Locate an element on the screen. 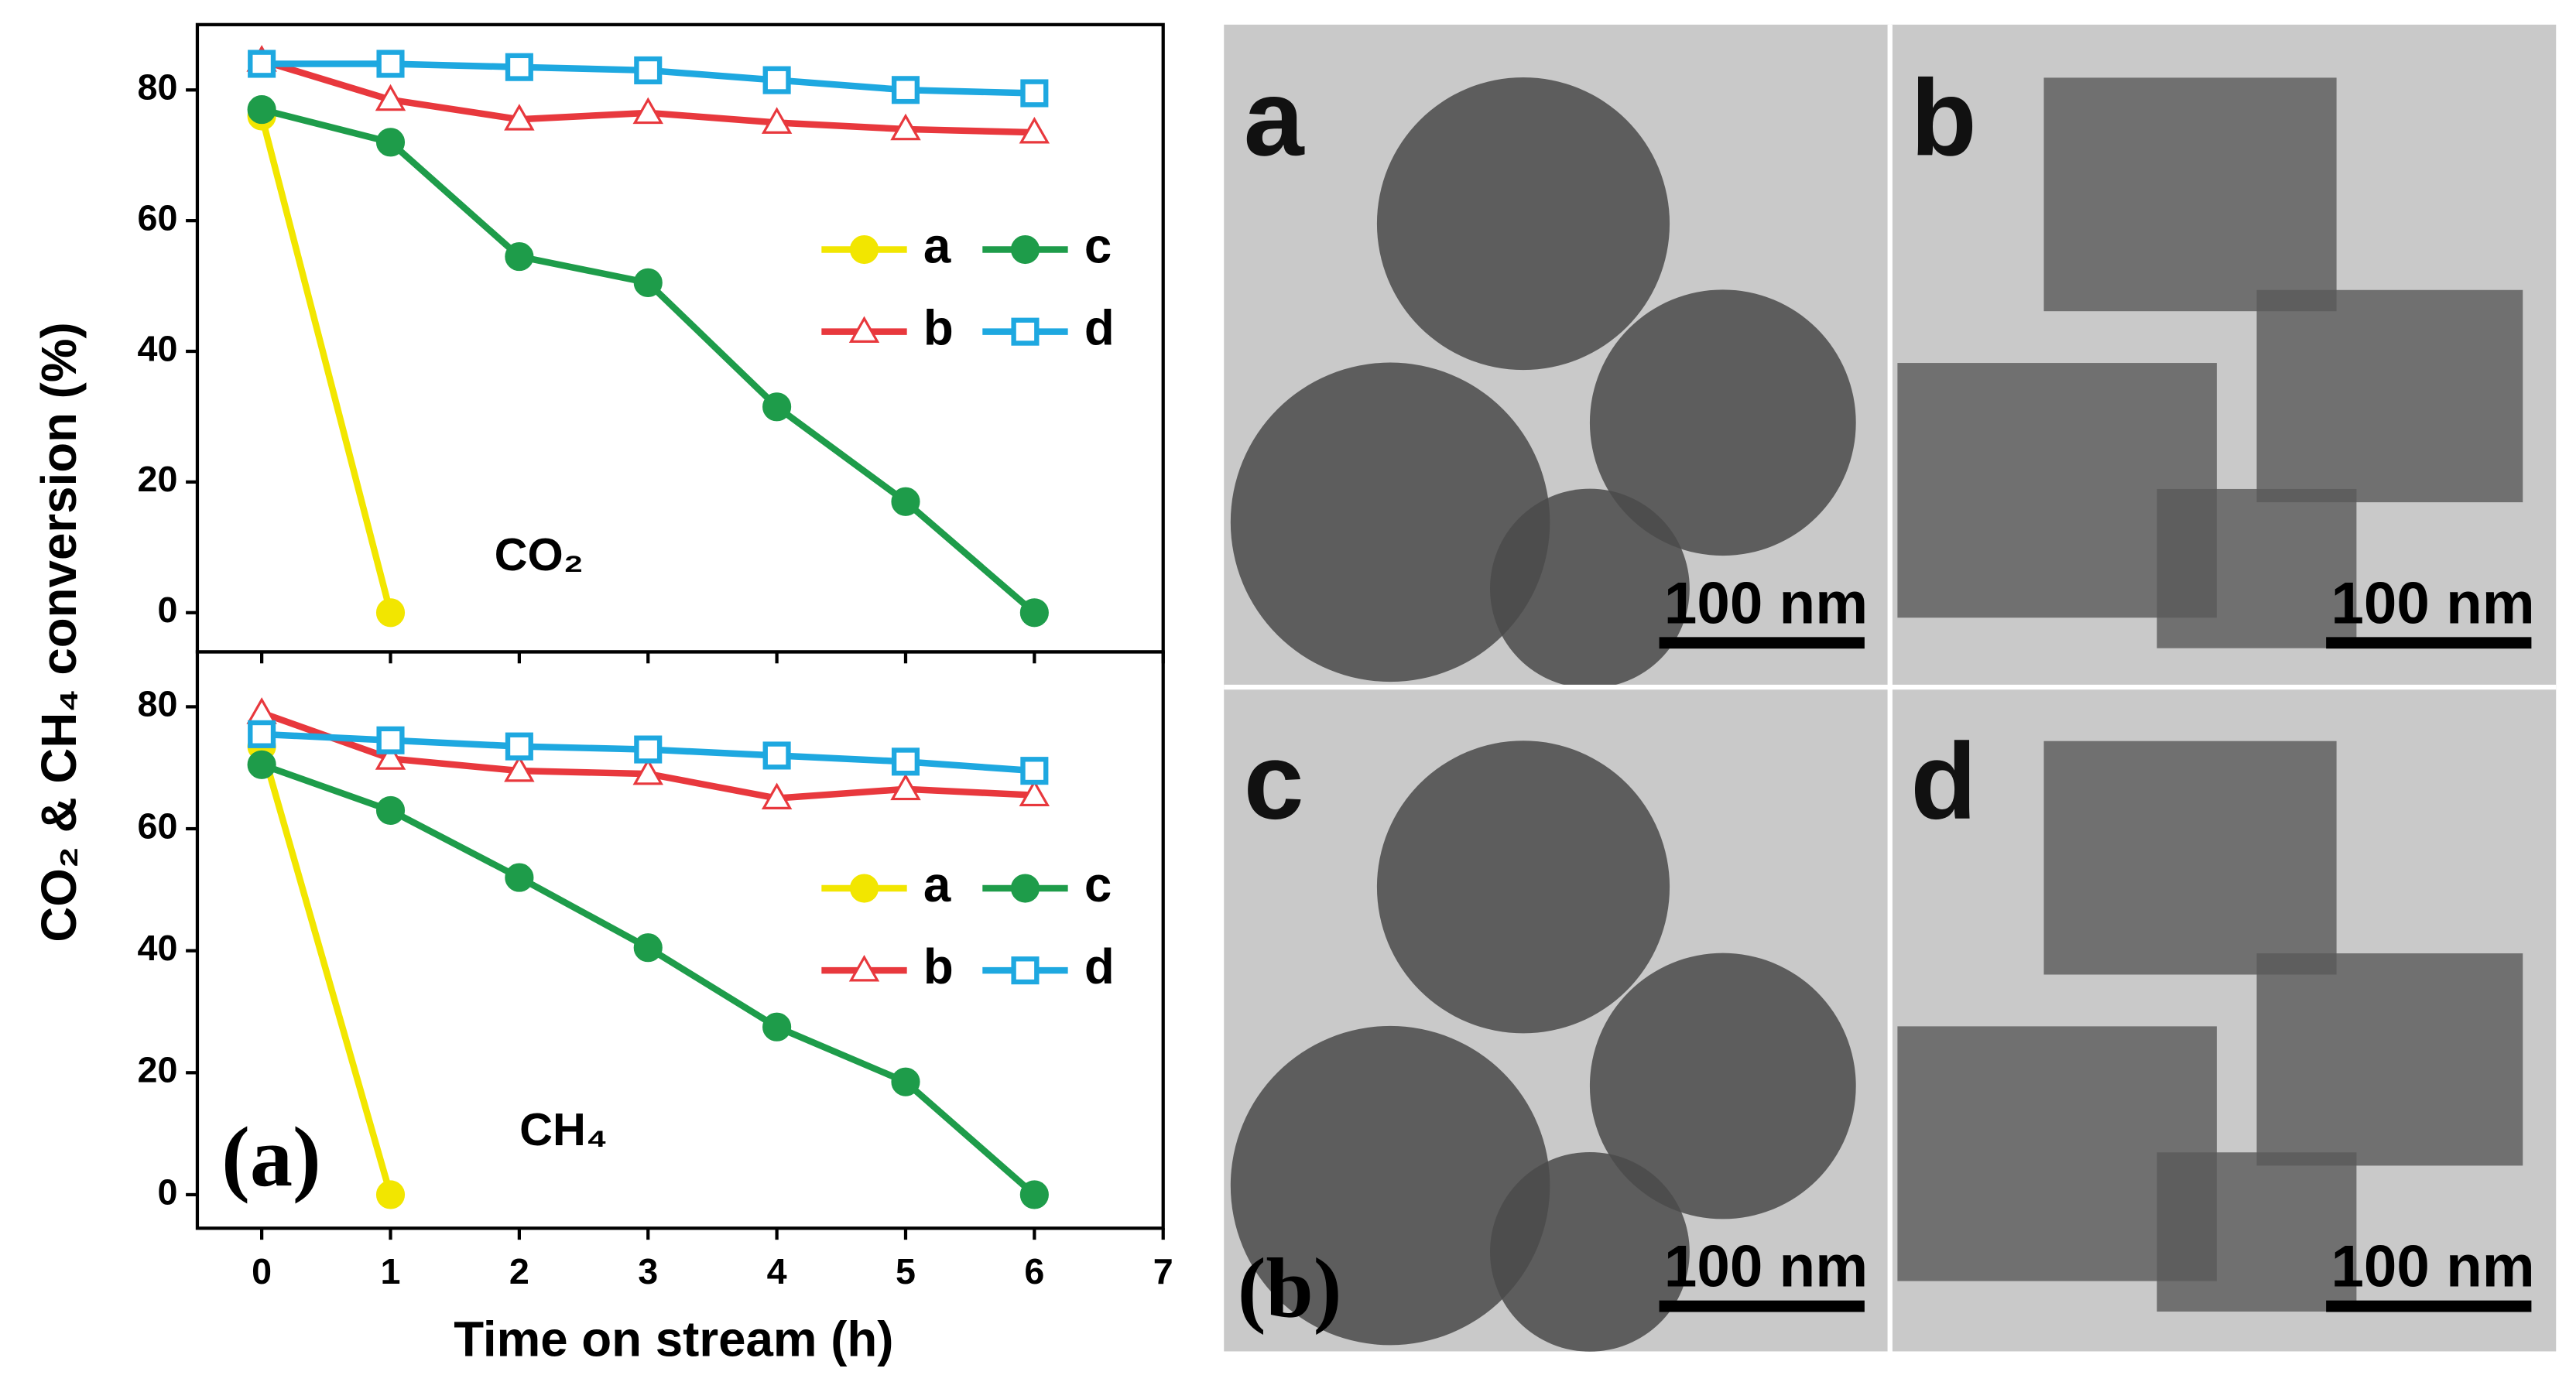 Image resolution: width=2576 pixels, height=1399 pixels. image-label: b is located at coordinates (1943, 117).